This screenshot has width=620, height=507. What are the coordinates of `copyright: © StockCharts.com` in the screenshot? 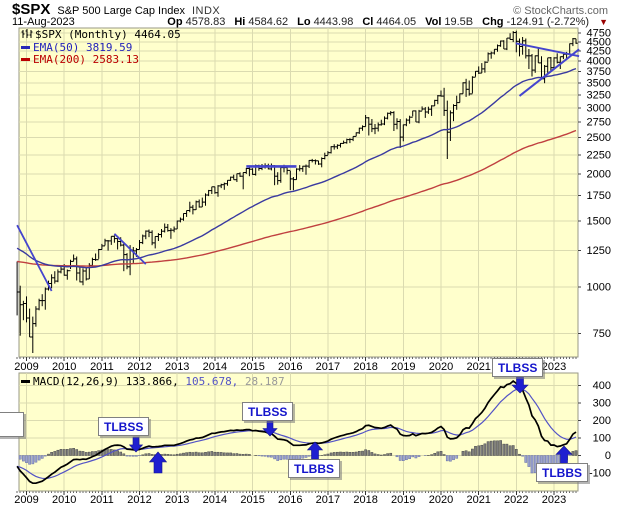 It's located at (560, 11).